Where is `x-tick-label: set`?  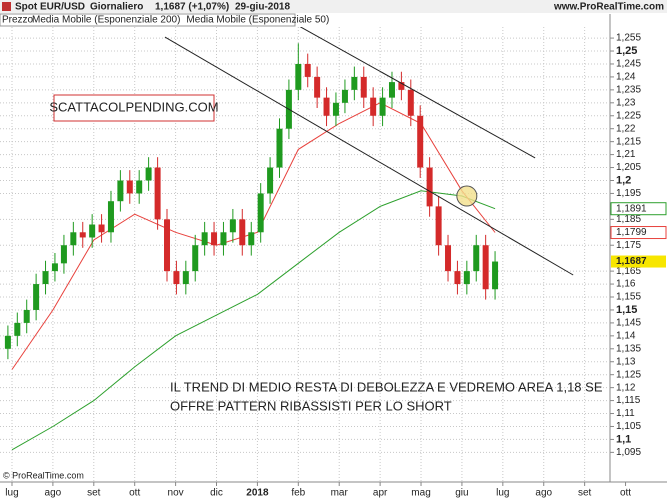
x-tick-label: set is located at coordinates (94, 493).